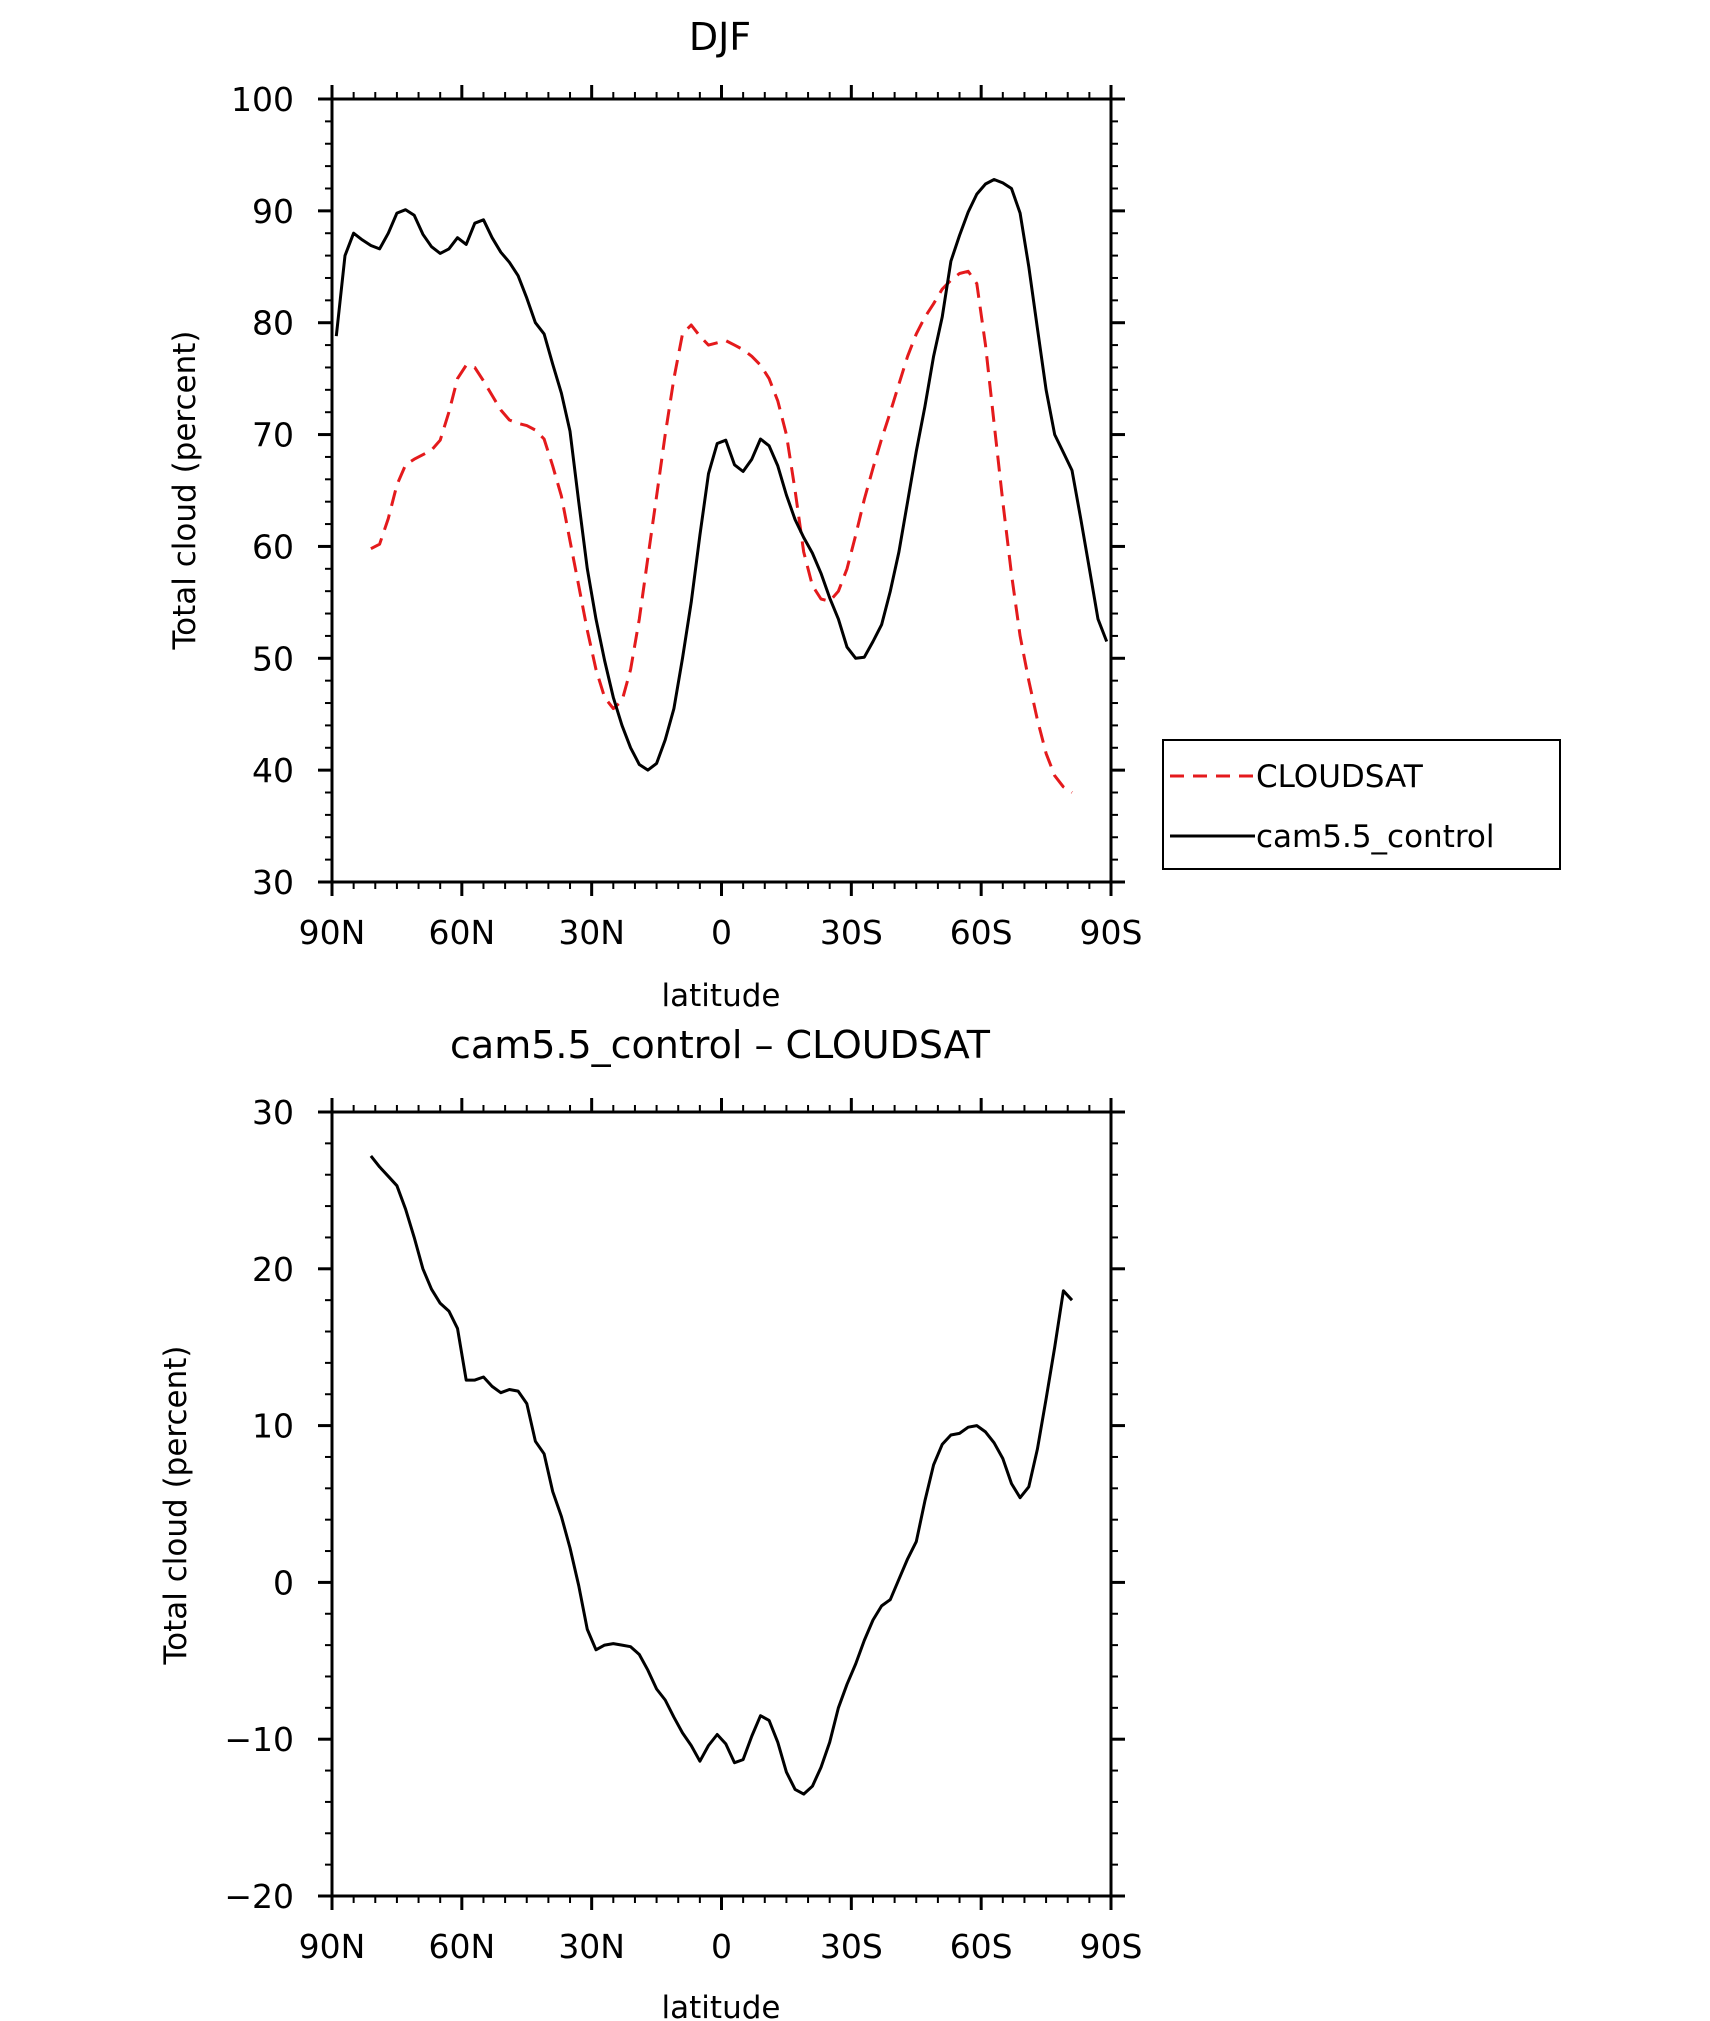  I want to click on y-tick-label: 50, so click(273, 658).